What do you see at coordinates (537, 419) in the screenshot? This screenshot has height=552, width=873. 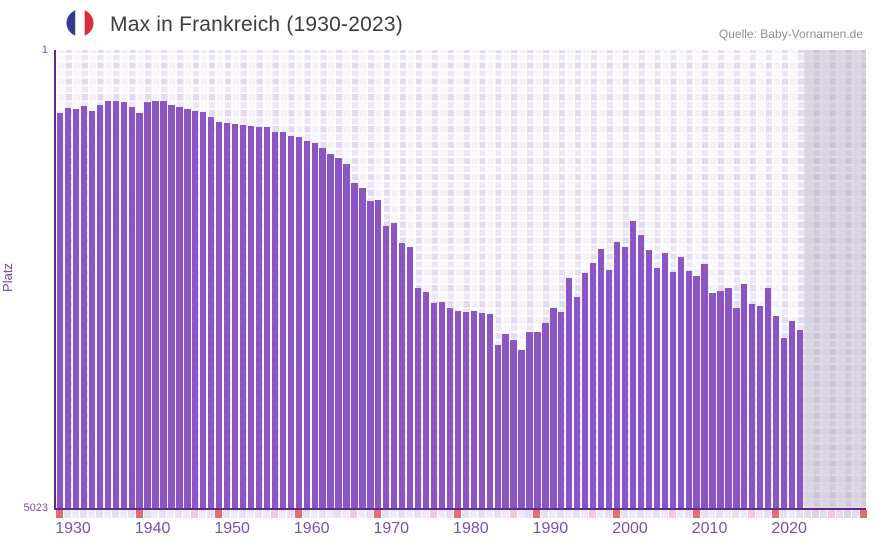 I see `bar-1990` at bounding box center [537, 419].